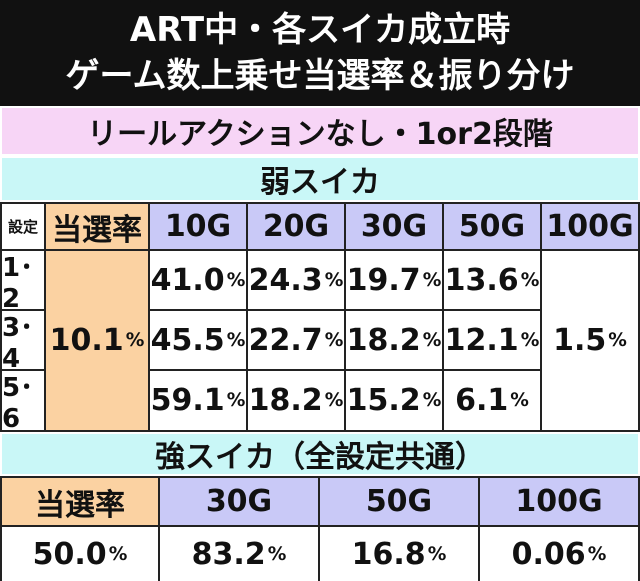 This screenshot has width=640, height=581. I want to click on cell-value: 16.8, so click(388, 554).